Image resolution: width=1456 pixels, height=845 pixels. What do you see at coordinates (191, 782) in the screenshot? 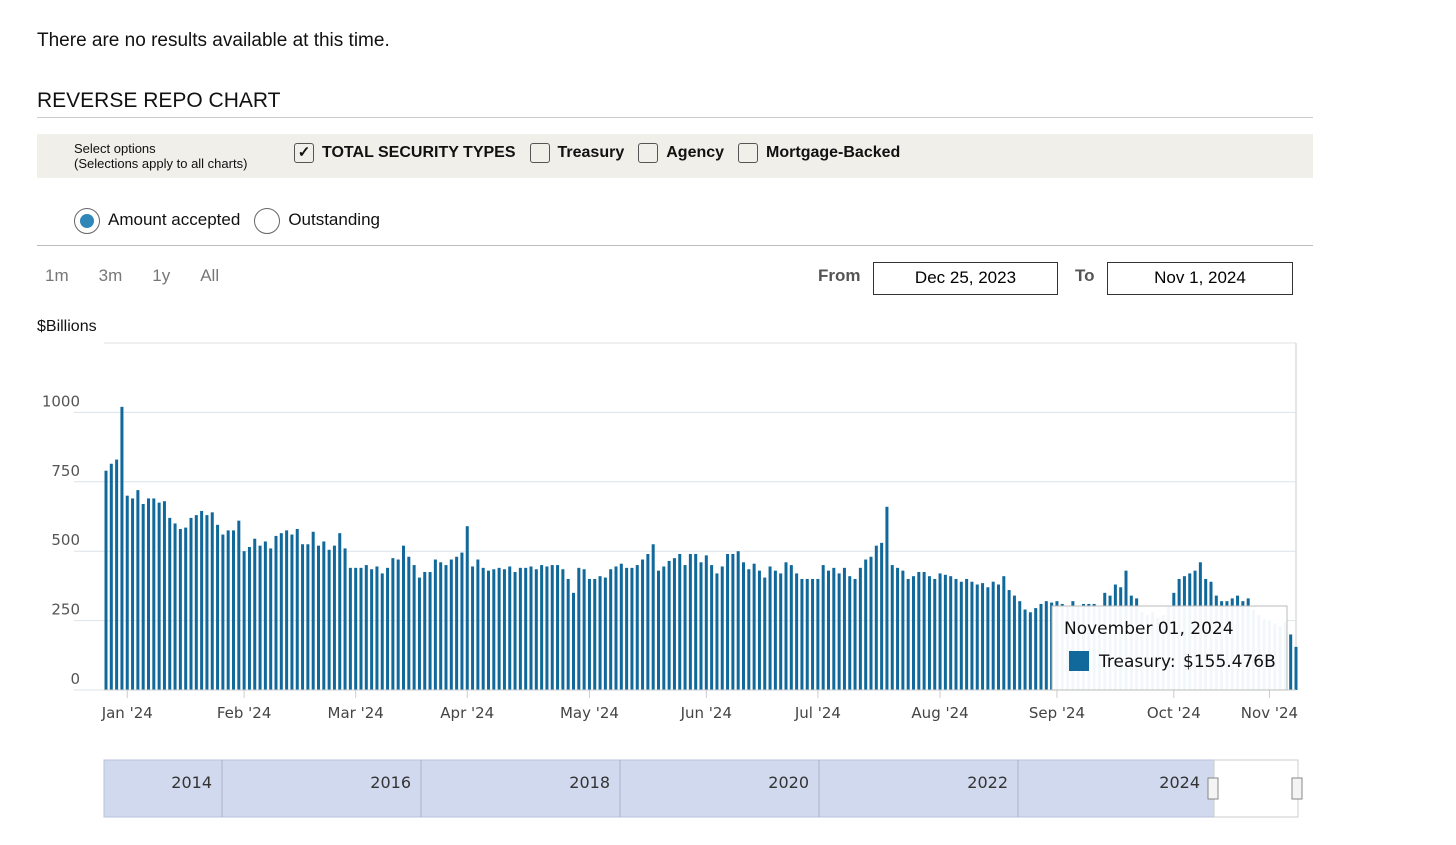
I see `navigator-label: 2014` at bounding box center [191, 782].